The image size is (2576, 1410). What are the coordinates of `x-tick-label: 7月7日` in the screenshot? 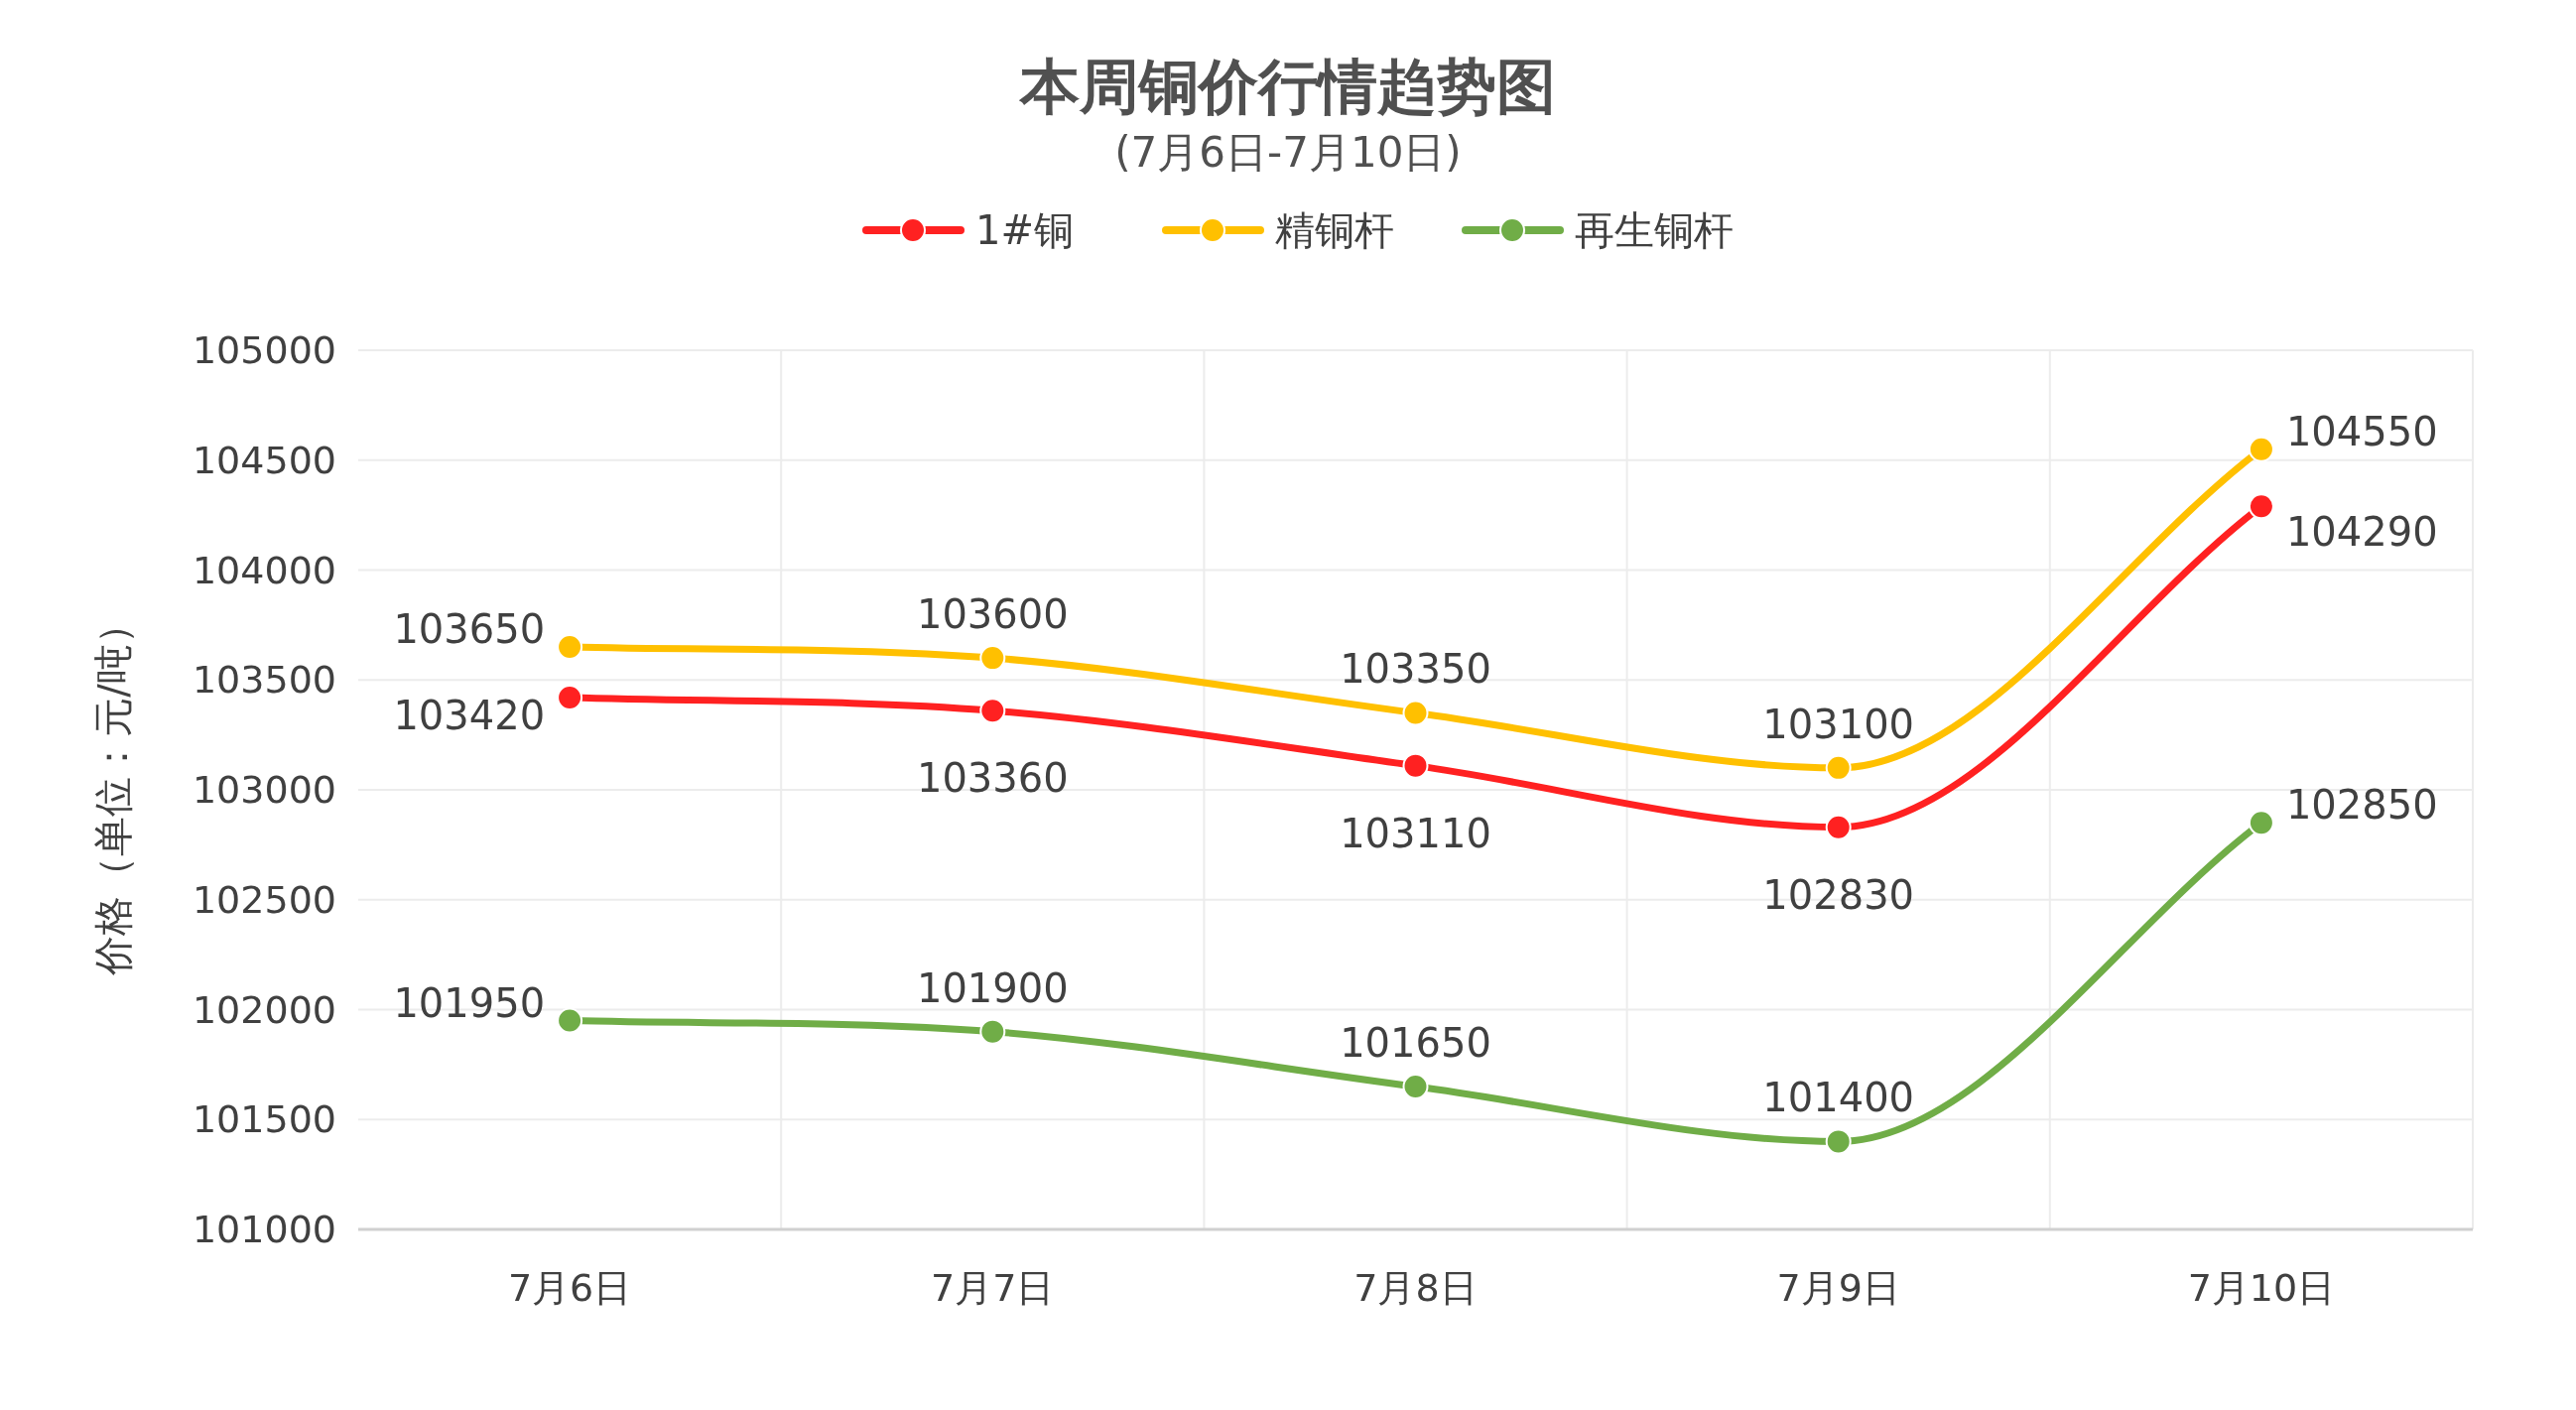 It's located at (993, 1288).